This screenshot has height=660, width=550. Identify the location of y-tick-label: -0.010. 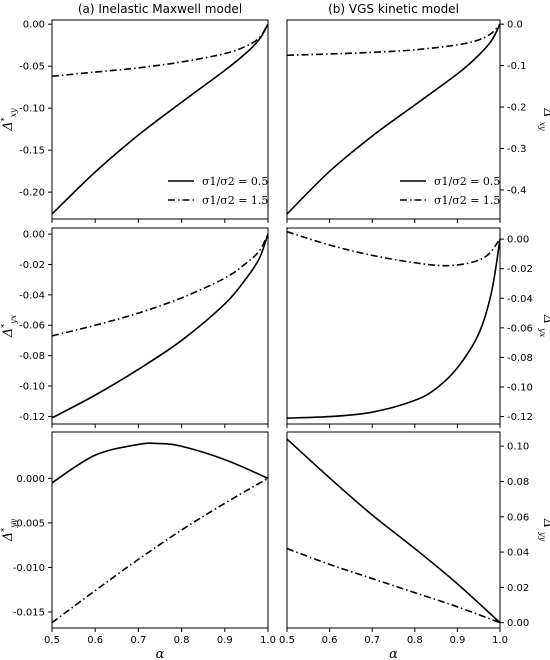
(29, 568).